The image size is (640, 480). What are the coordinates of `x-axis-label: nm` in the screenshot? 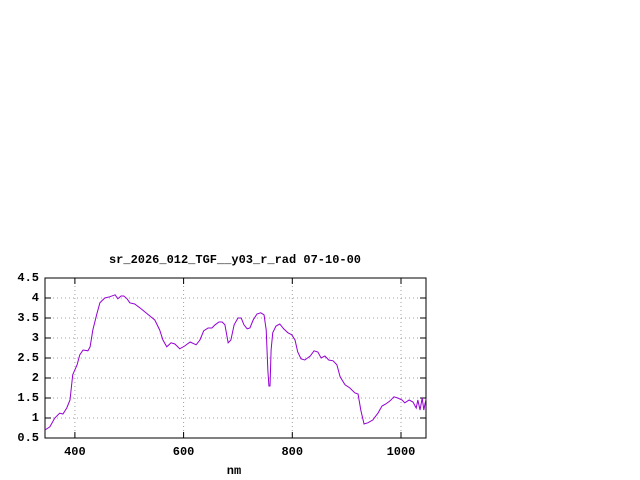 It's located at (234, 471).